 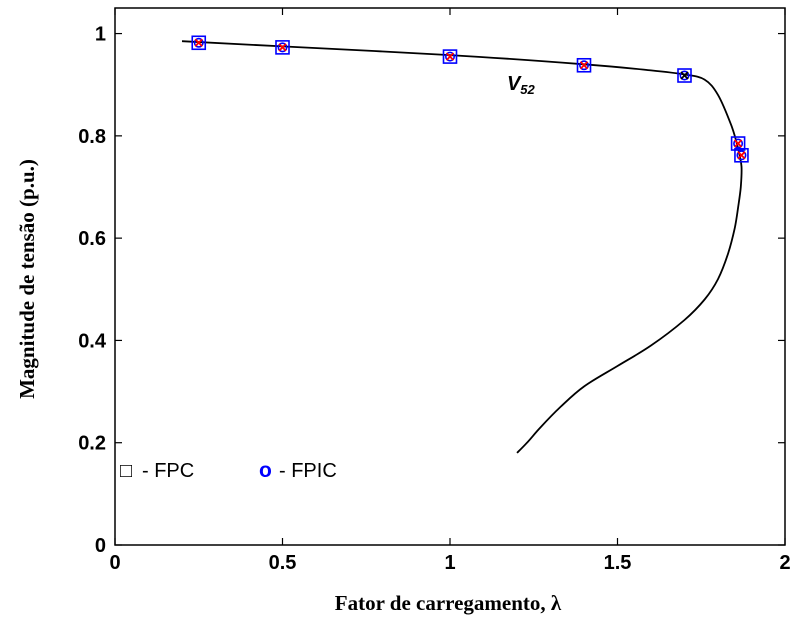 What do you see at coordinates (618, 563) in the screenshot?
I see `x-tick-label: 1.5` at bounding box center [618, 563].